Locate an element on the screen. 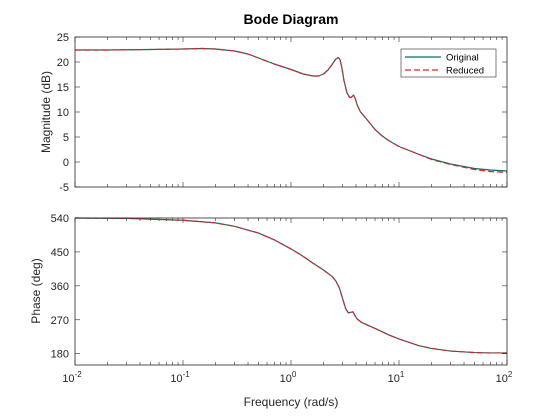  y-tick-label: 270 is located at coordinates (60, 321).